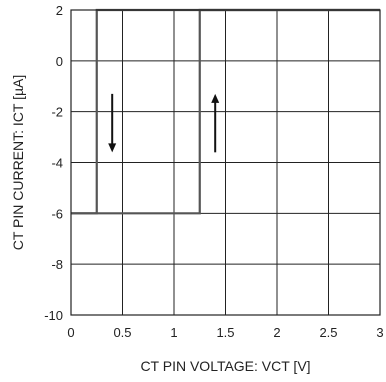 Image resolution: width=386 pixels, height=382 pixels. I want to click on y-tick-label: -2, so click(57, 112).